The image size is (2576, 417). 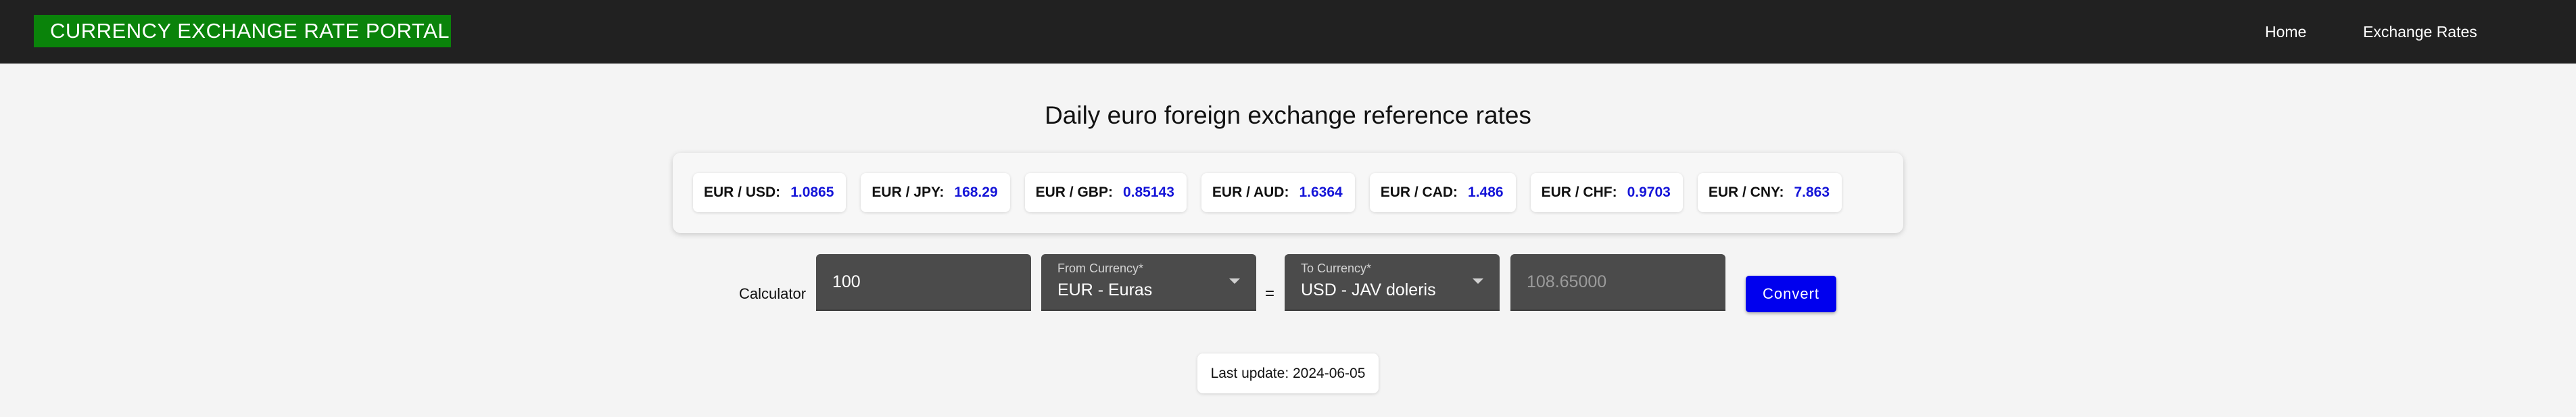 What do you see at coordinates (1419, 192) in the screenshot?
I see `rate-pair: EUR / CAD:` at bounding box center [1419, 192].